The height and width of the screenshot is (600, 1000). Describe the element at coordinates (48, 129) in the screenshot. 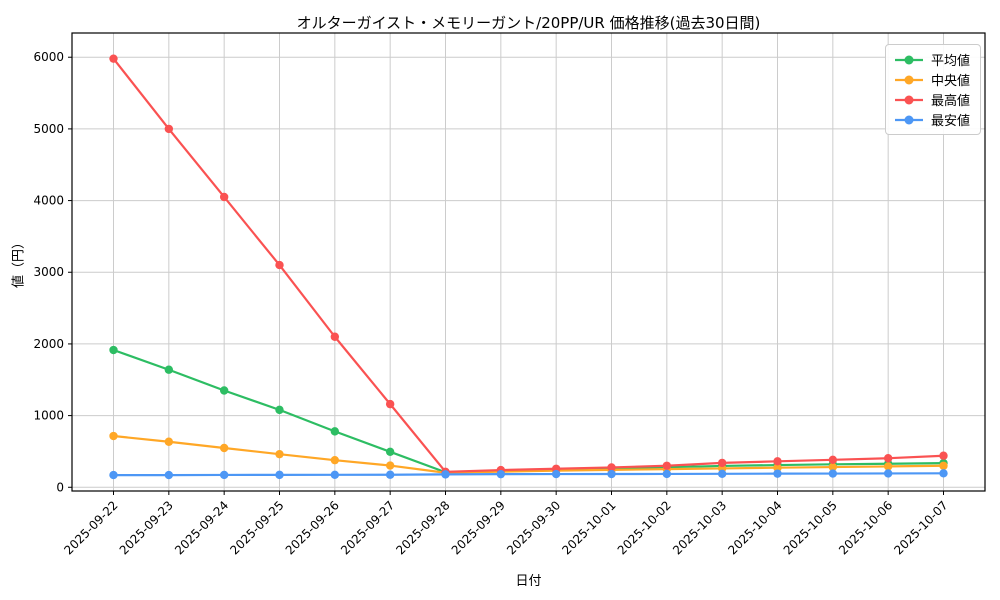

I see `y-tick-label: 5000` at that location.